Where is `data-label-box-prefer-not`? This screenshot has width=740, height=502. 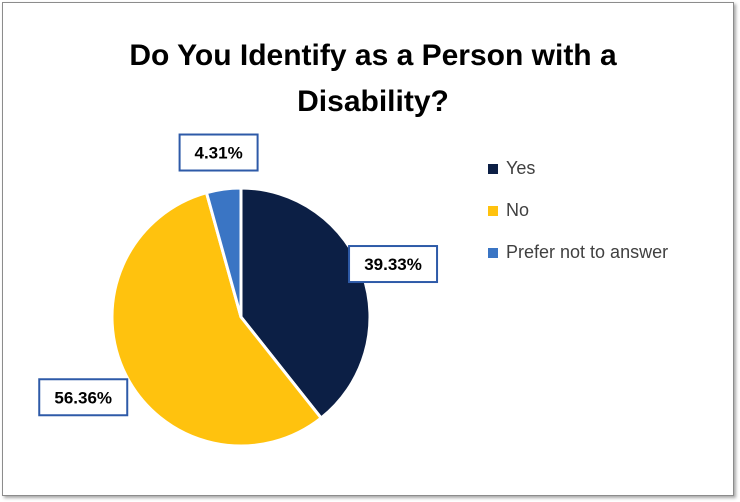 data-label-box-prefer-not is located at coordinates (218, 152).